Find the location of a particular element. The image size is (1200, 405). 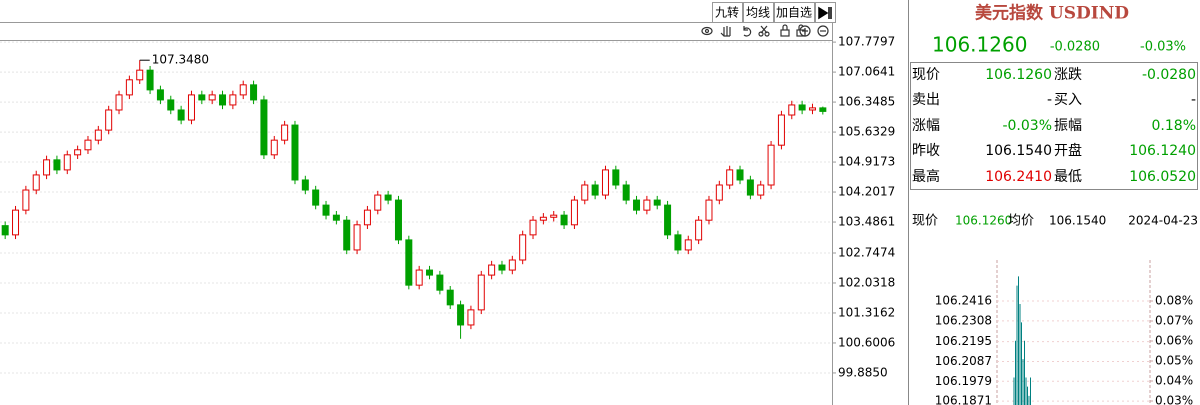

button-label: 加自选 is located at coordinates (794, 13).